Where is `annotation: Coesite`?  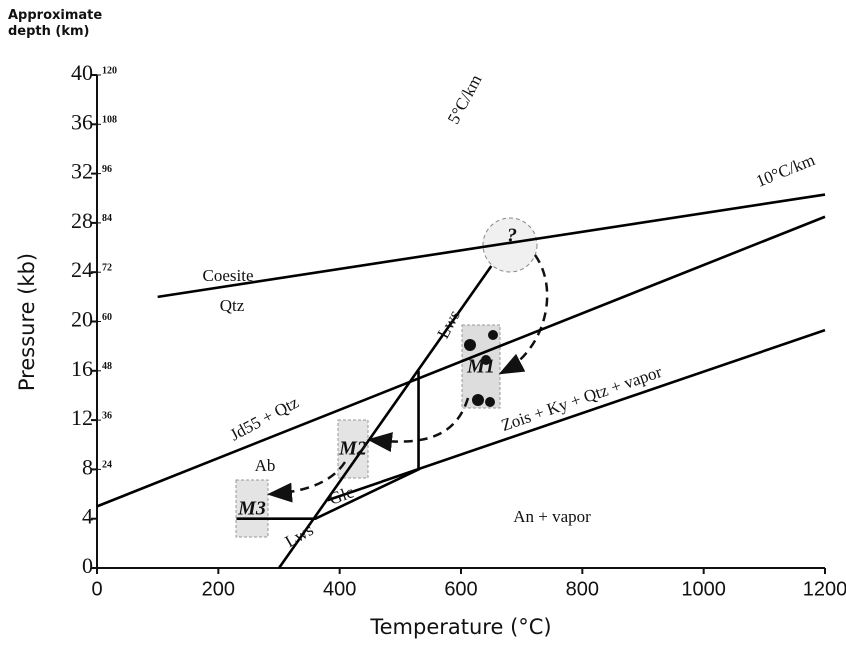 annotation: Coesite is located at coordinates (228, 275).